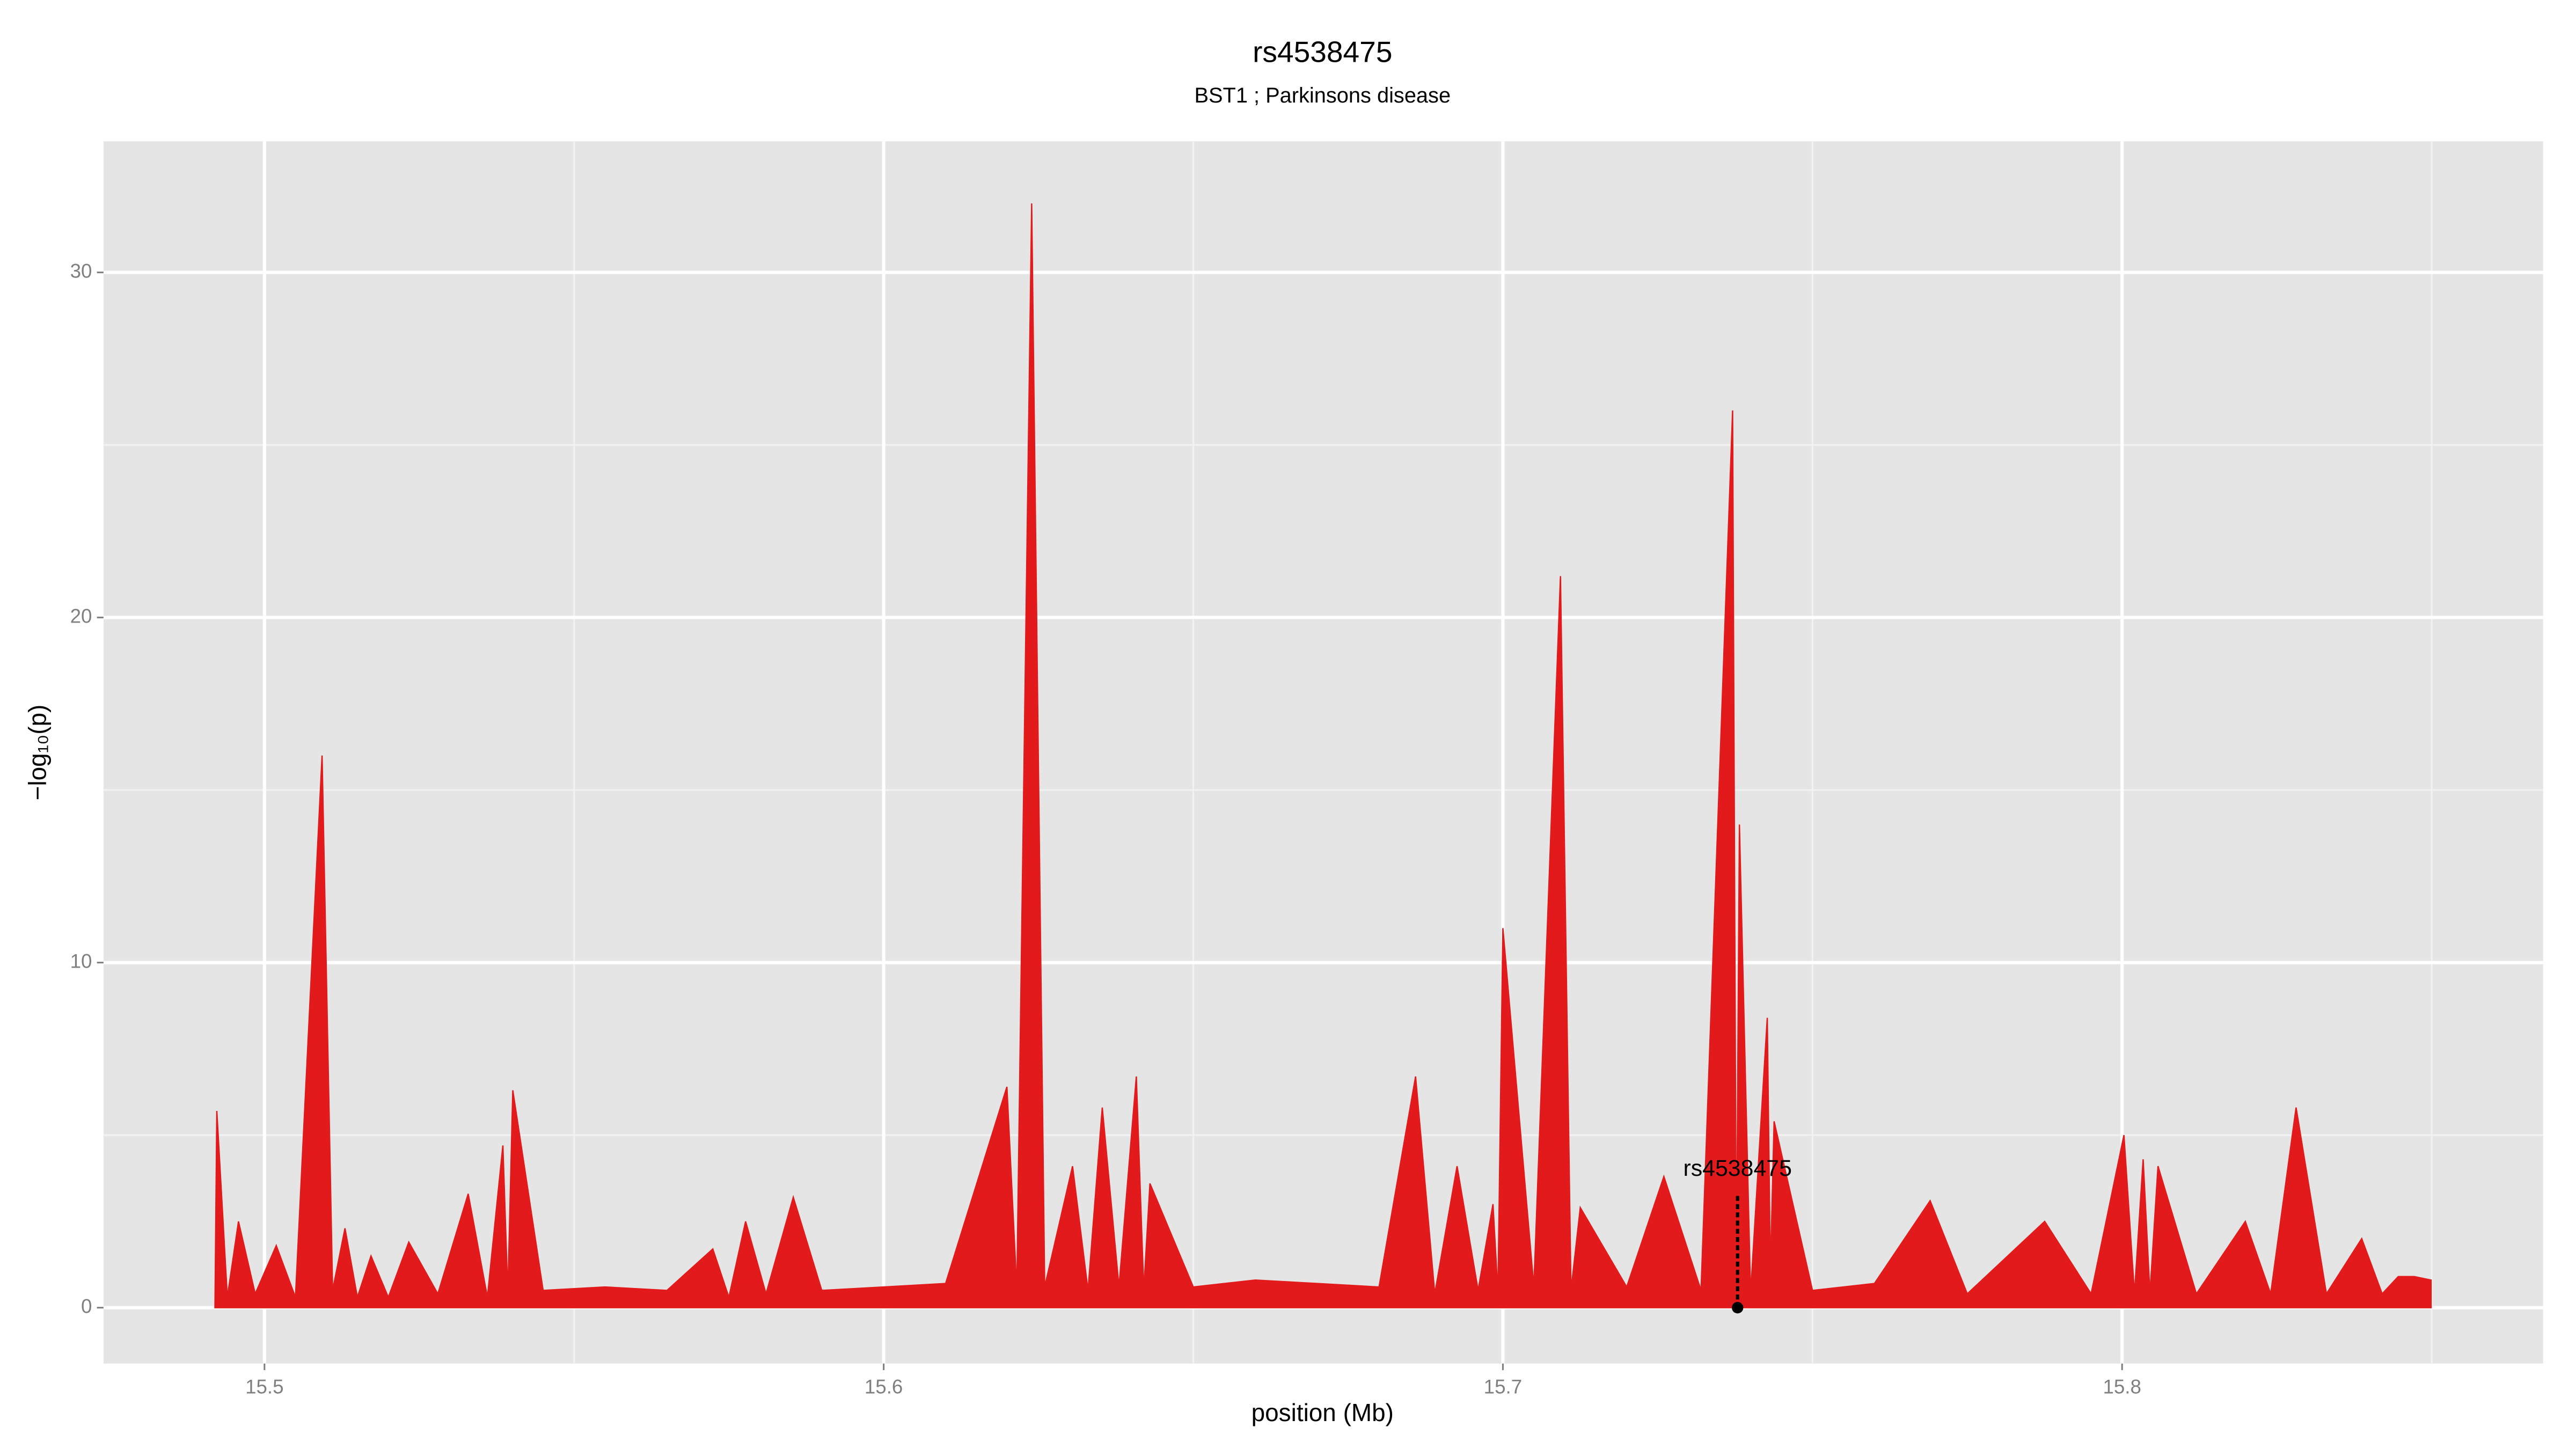 The image size is (2576, 1449). I want to click on x-tick-label: 15.6, so click(884, 1386).